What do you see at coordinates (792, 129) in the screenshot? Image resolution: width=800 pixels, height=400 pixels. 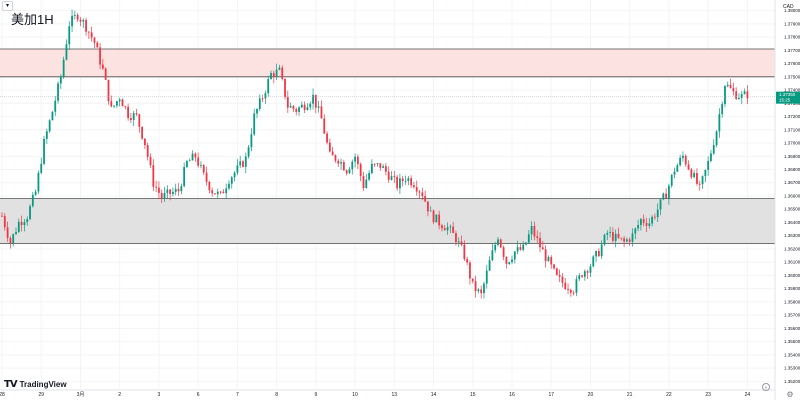 I see `price-tick-label: 1.37100` at bounding box center [792, 129].